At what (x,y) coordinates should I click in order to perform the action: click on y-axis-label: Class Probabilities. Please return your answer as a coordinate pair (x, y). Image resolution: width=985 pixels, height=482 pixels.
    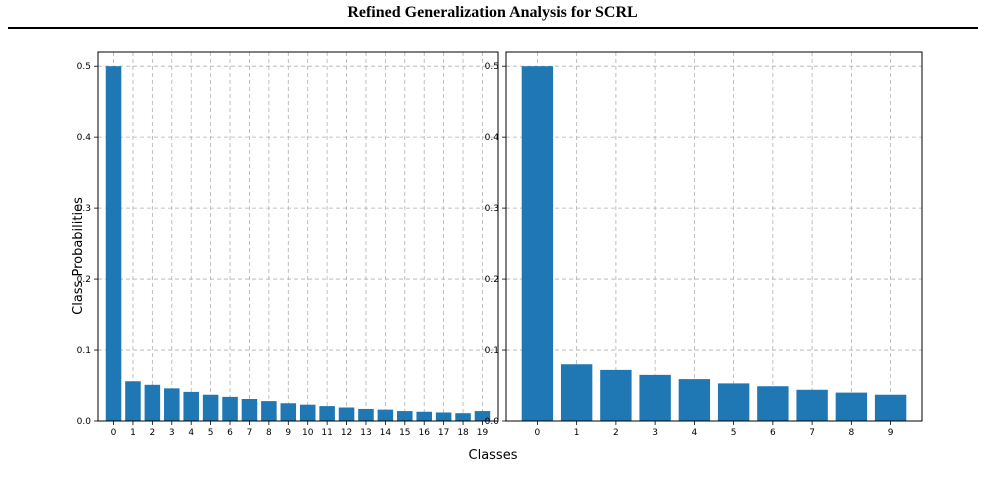
    Looking at the image, I should click on (78, 256).